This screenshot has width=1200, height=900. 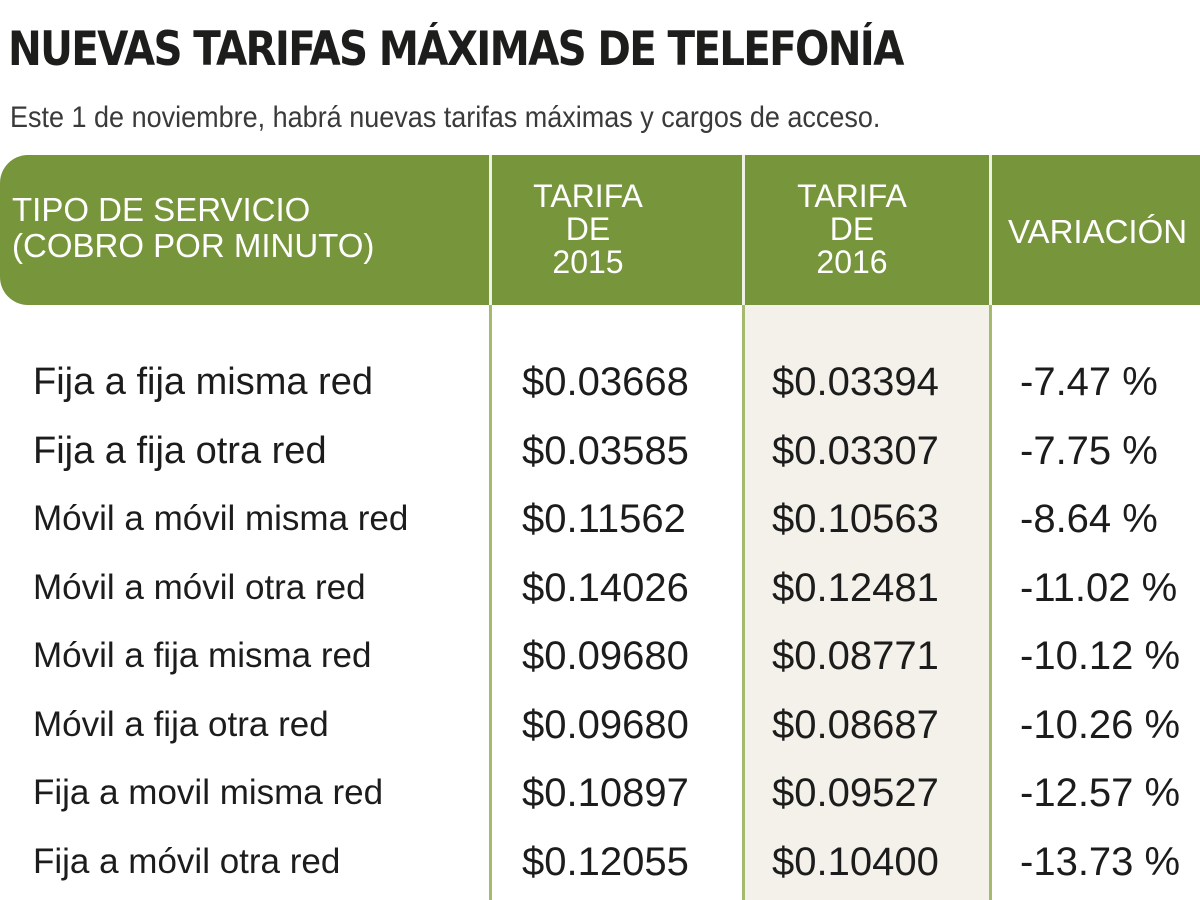 What do you see at coordinates (605, 382) in the screenshot?
I see `cell-tarifa-2015: $0.03668` at bounding box center [605, 382].